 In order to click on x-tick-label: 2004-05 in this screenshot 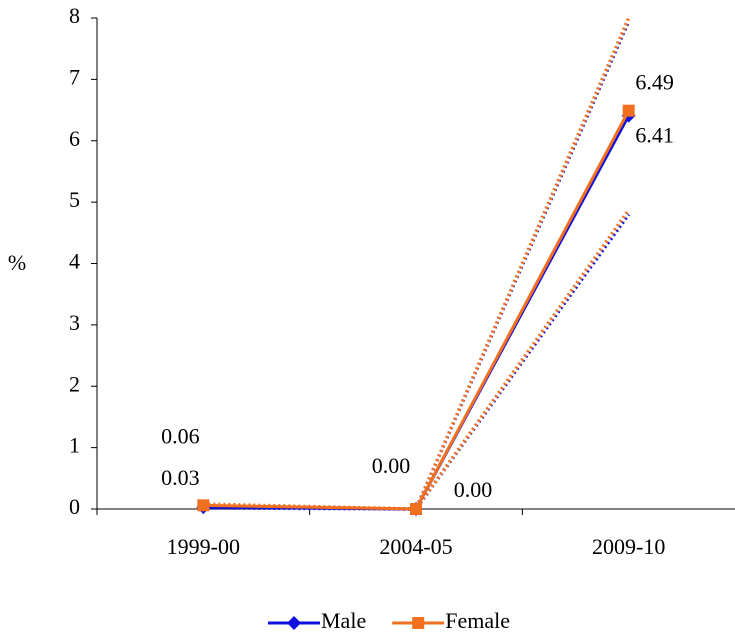, I will do `click(415, 546)`.